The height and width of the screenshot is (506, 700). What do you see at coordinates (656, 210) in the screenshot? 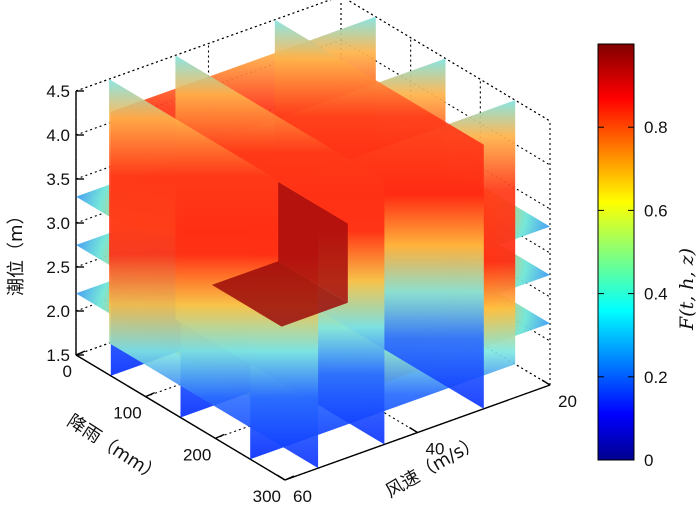
I see `colorbar-tick-label: 0.6` at bounding box center [656, 210].